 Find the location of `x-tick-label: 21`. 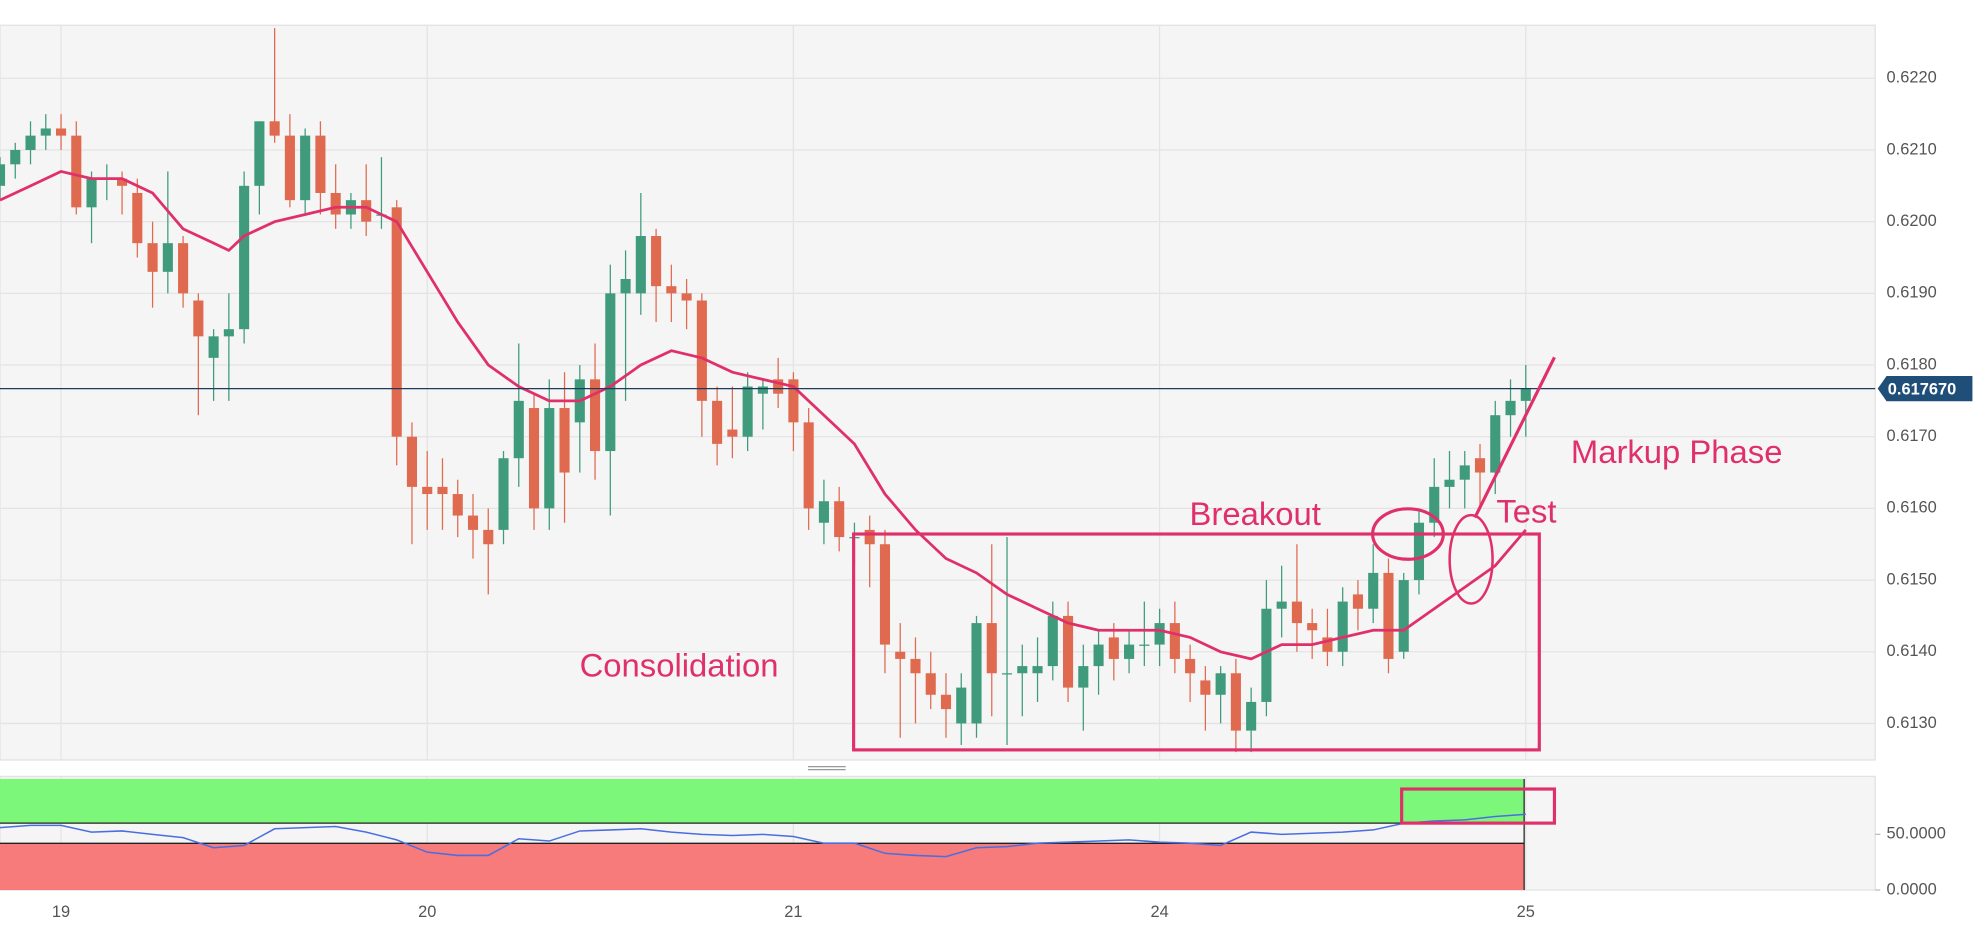

x-tick-label: 21 is located at coordinates (793, 912).